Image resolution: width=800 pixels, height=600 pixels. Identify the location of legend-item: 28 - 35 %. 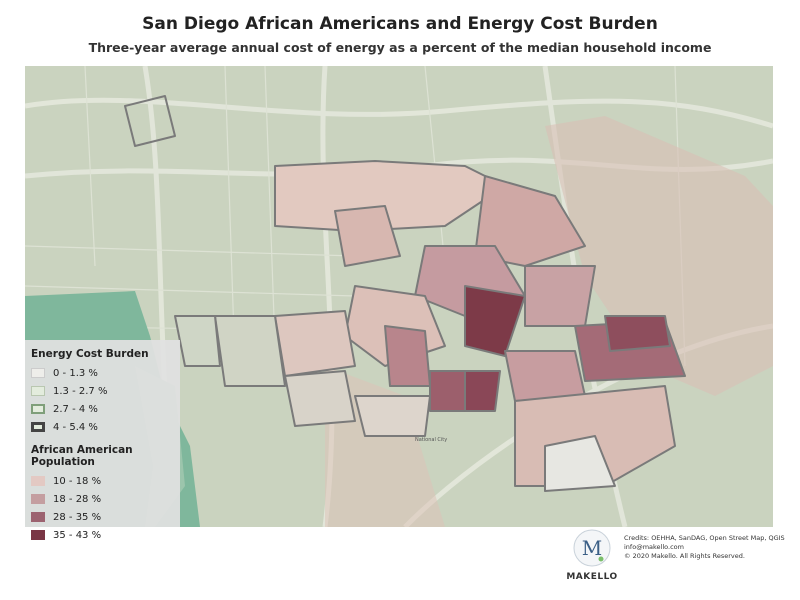
(105, 517).